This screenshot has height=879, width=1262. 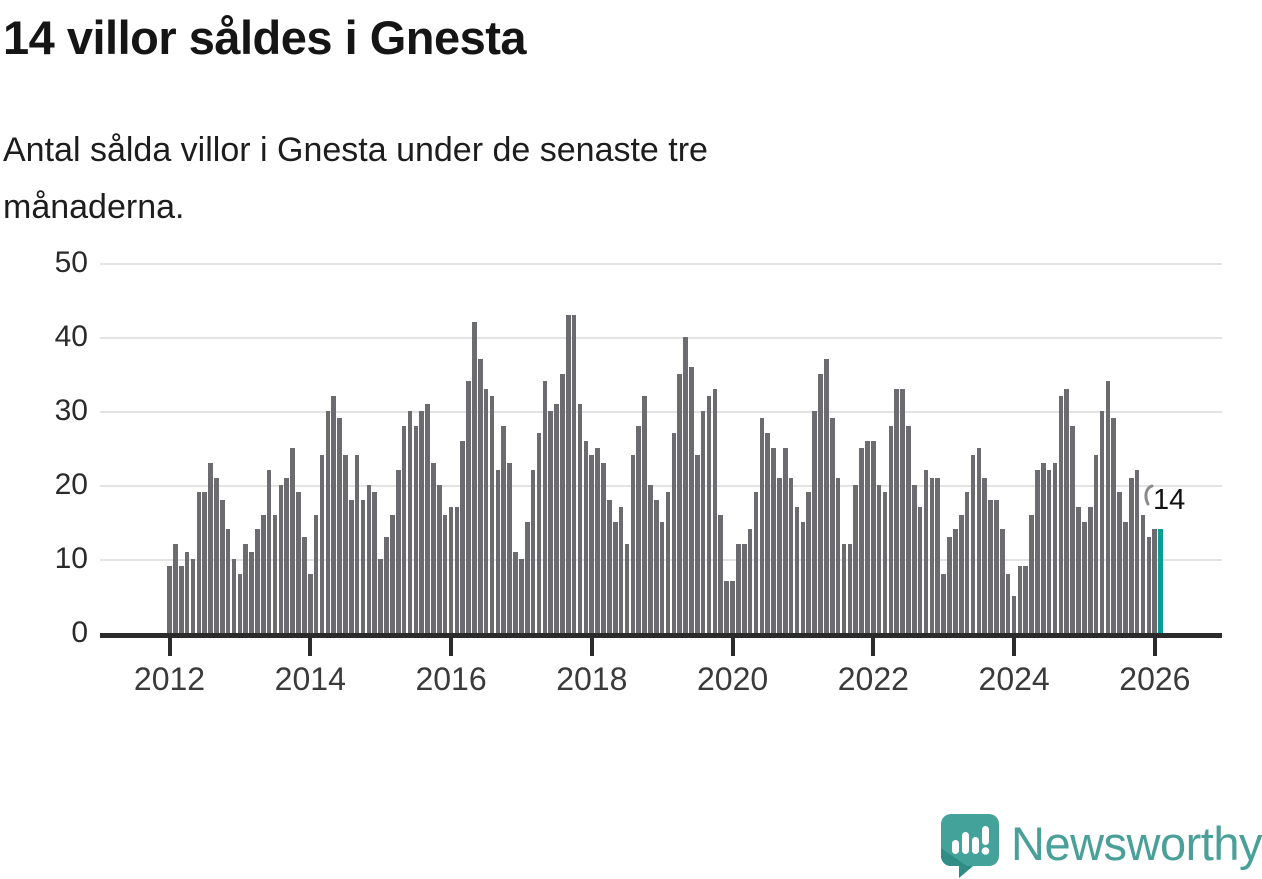 What do you see at coordinates (1136, 843) in the screenshot?
I see `newsworthy-logo-text: Newsworthy` at bounding box center [1136, 843].